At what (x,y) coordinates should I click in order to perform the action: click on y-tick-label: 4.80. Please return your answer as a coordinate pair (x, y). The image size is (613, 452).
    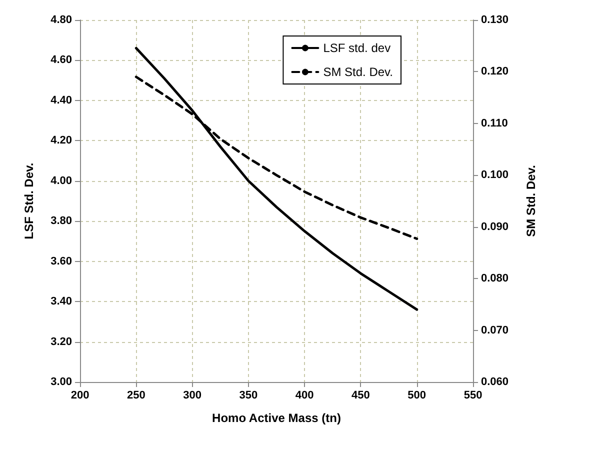
    Looking at the image, I should click on (61, 20).